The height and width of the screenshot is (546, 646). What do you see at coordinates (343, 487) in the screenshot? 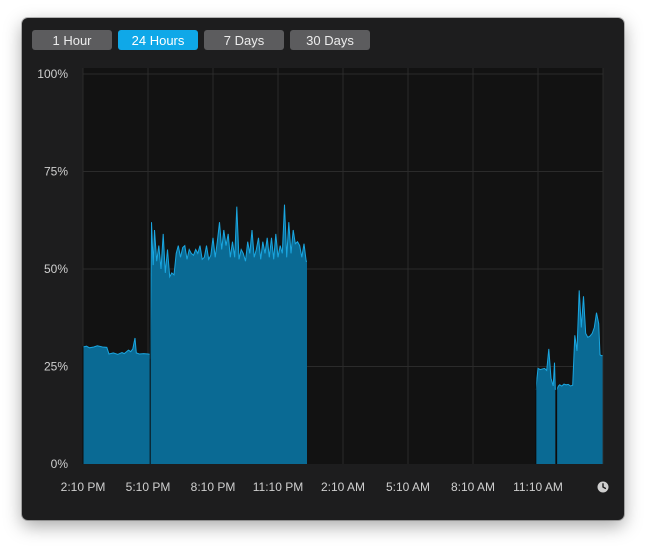
I see `x-tick-label: 2:10 AM` at bounding box center [343, 487].